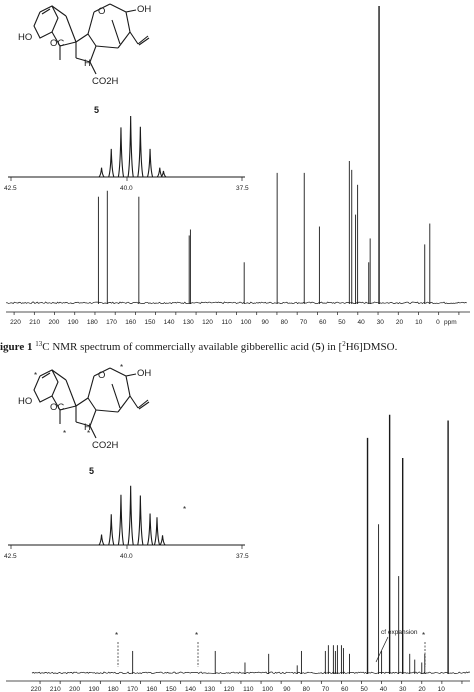 The image size is (474, 692). I want to click on axis-tick-label: 70, so click(326, 689).